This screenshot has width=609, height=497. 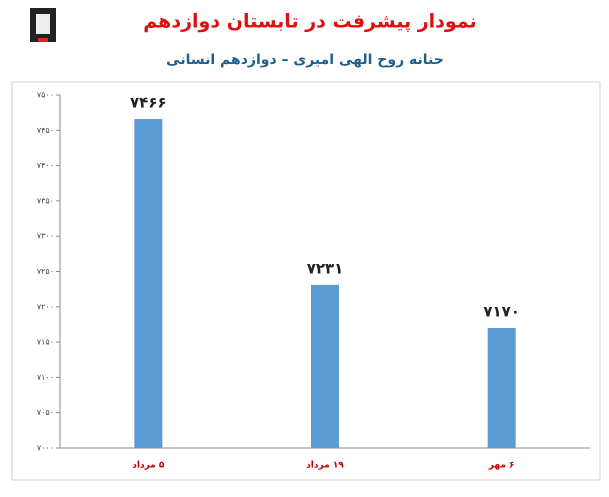 I want to click on chart-title: نمودار پیشرفت در تابستان دوازدهم, so click(x=309, y=22).